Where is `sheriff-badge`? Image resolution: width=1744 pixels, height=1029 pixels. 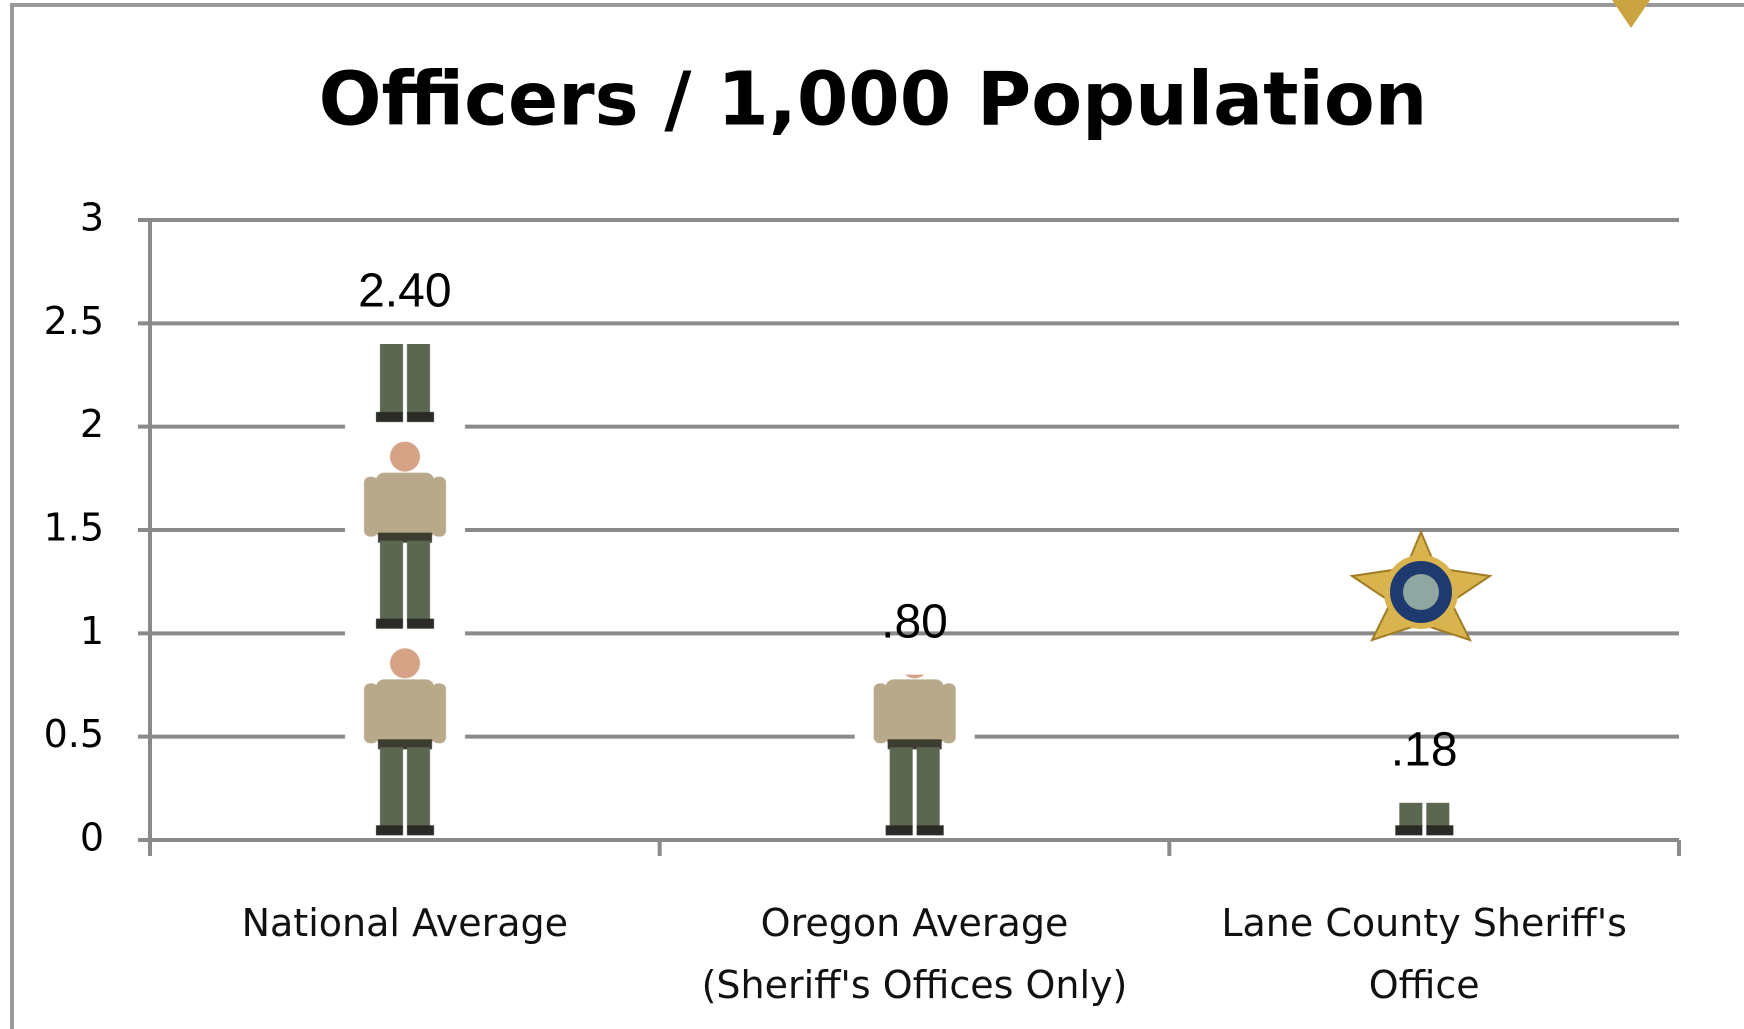
sheriff-badge is located at coordinates (1421, 585).